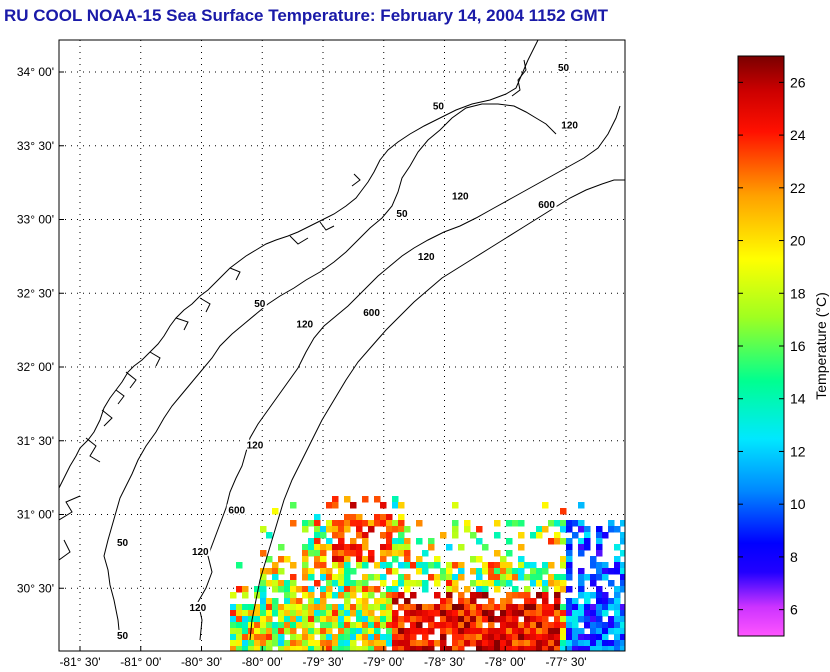  Describe the element at coordinates (798, 82) in the screenshot. I see `colorbar-tick-label: 26` at that location.